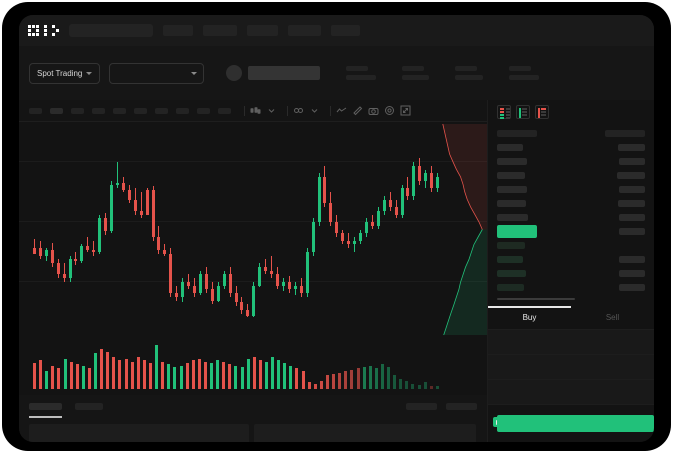  Describe the element at coordinates (157, 73) in the screenshot. I see `trading-pair-select` at that location.